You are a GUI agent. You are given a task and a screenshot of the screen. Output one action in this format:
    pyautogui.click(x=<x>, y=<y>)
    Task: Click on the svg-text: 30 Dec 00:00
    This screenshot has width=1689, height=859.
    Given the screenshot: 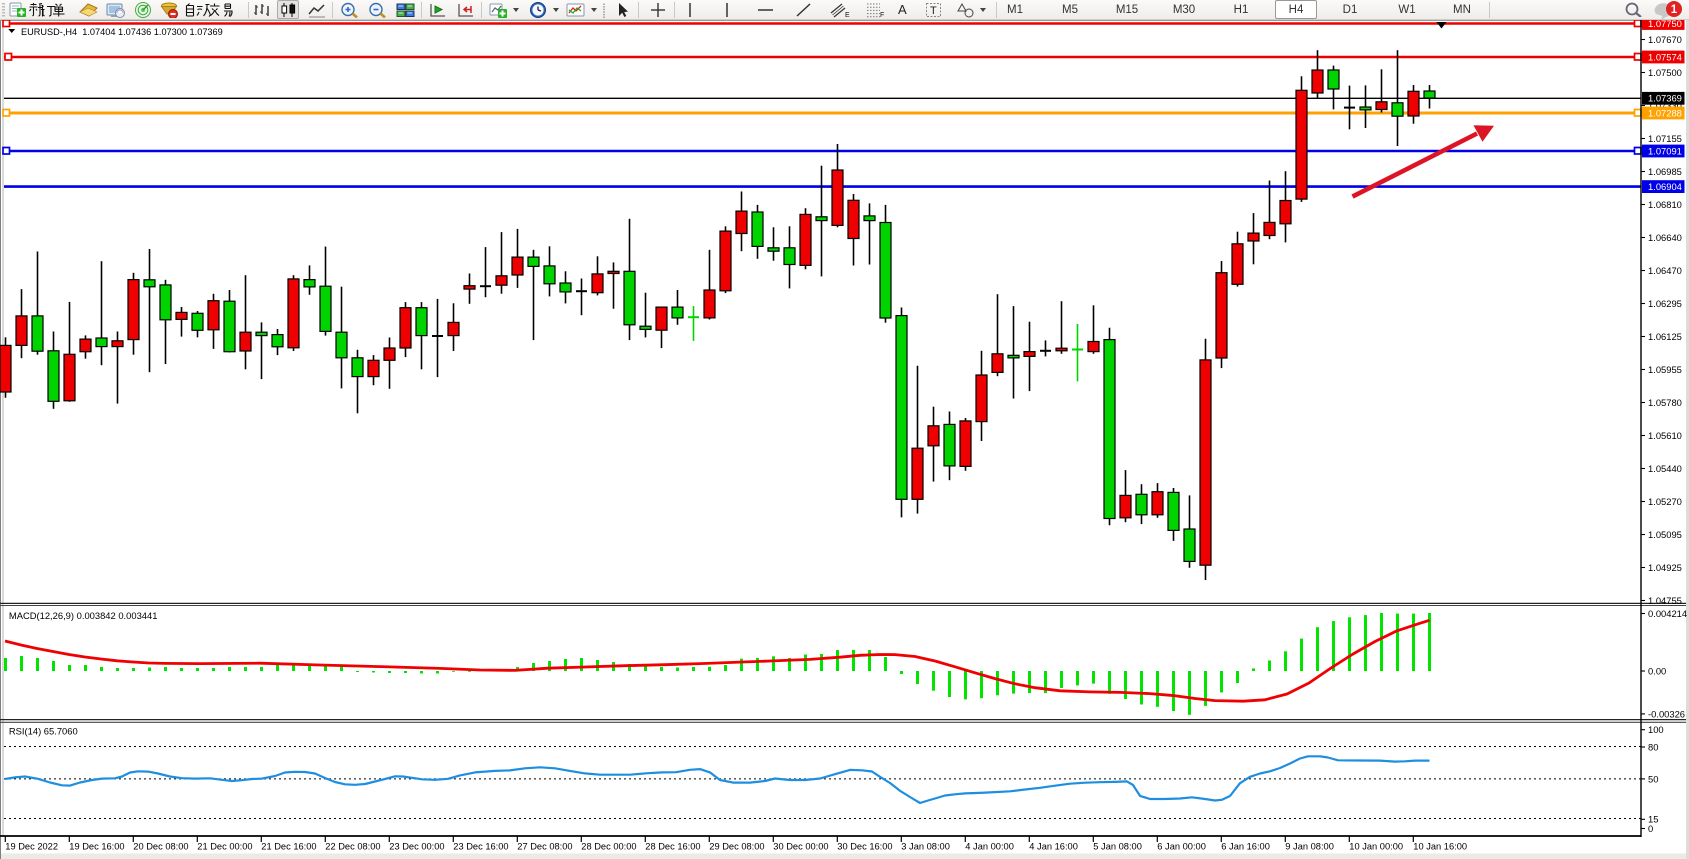 What is the action you would take?
    pyautogui.click(x=800, y=846)
    